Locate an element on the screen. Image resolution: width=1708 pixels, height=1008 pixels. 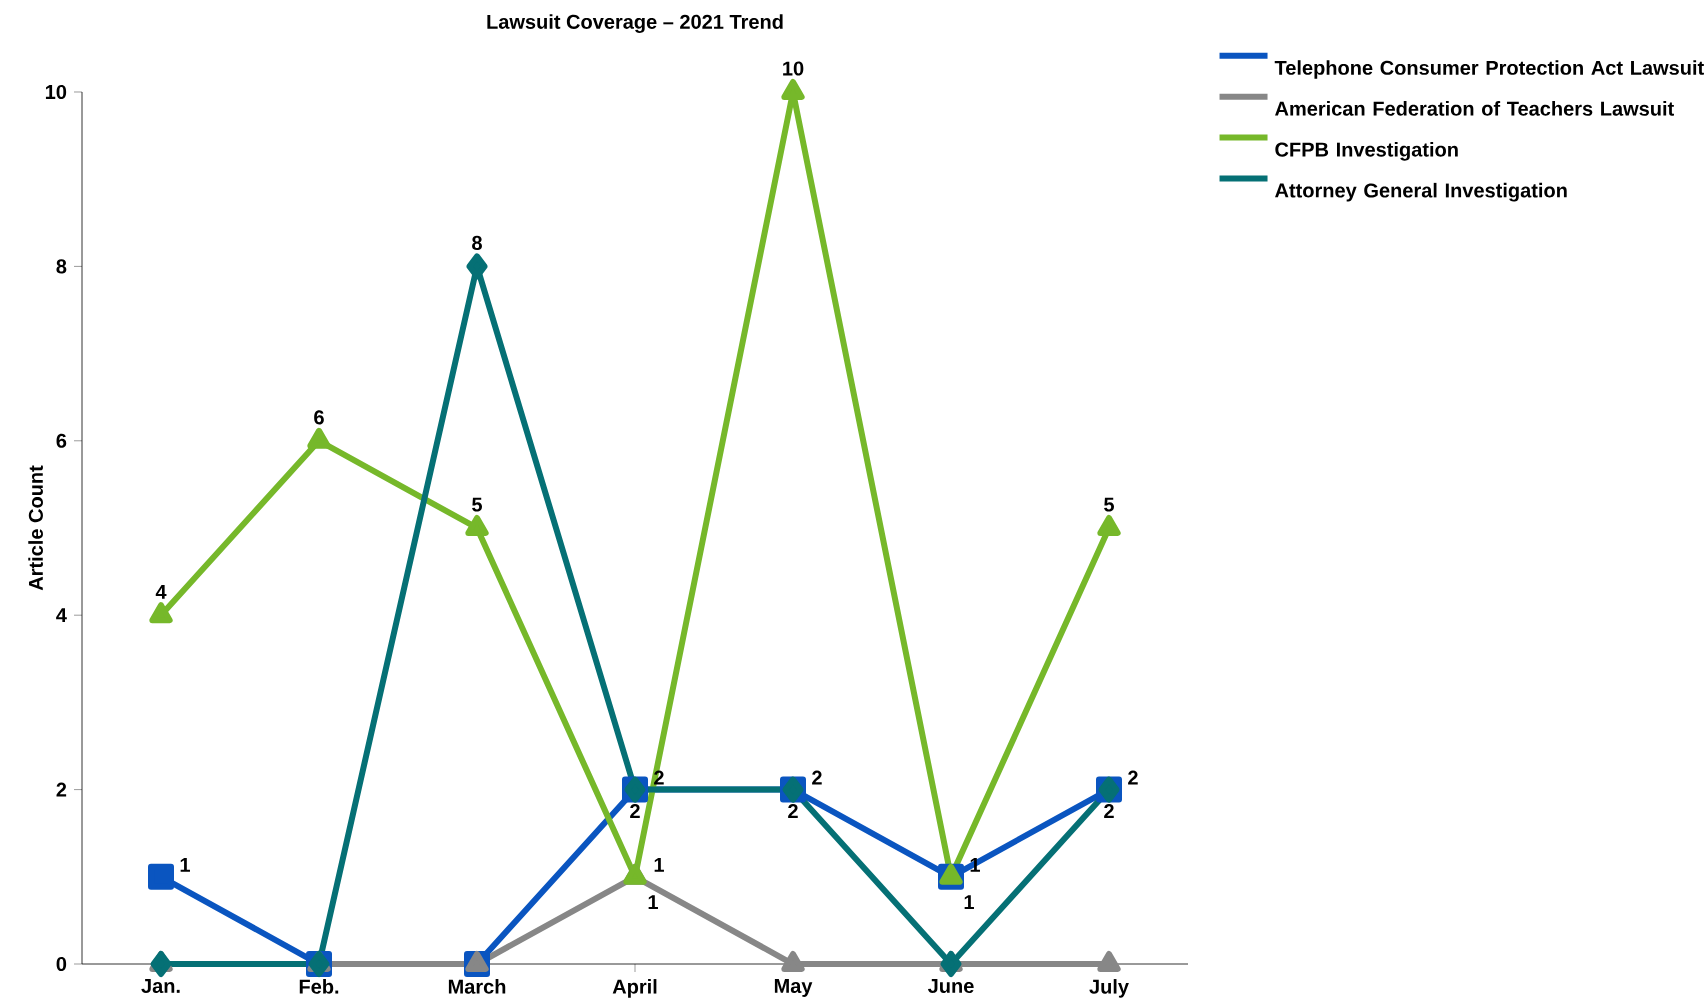
chart-title: Lawsuit Coverage – 2021 Trend is located at coordinates (635, 23).